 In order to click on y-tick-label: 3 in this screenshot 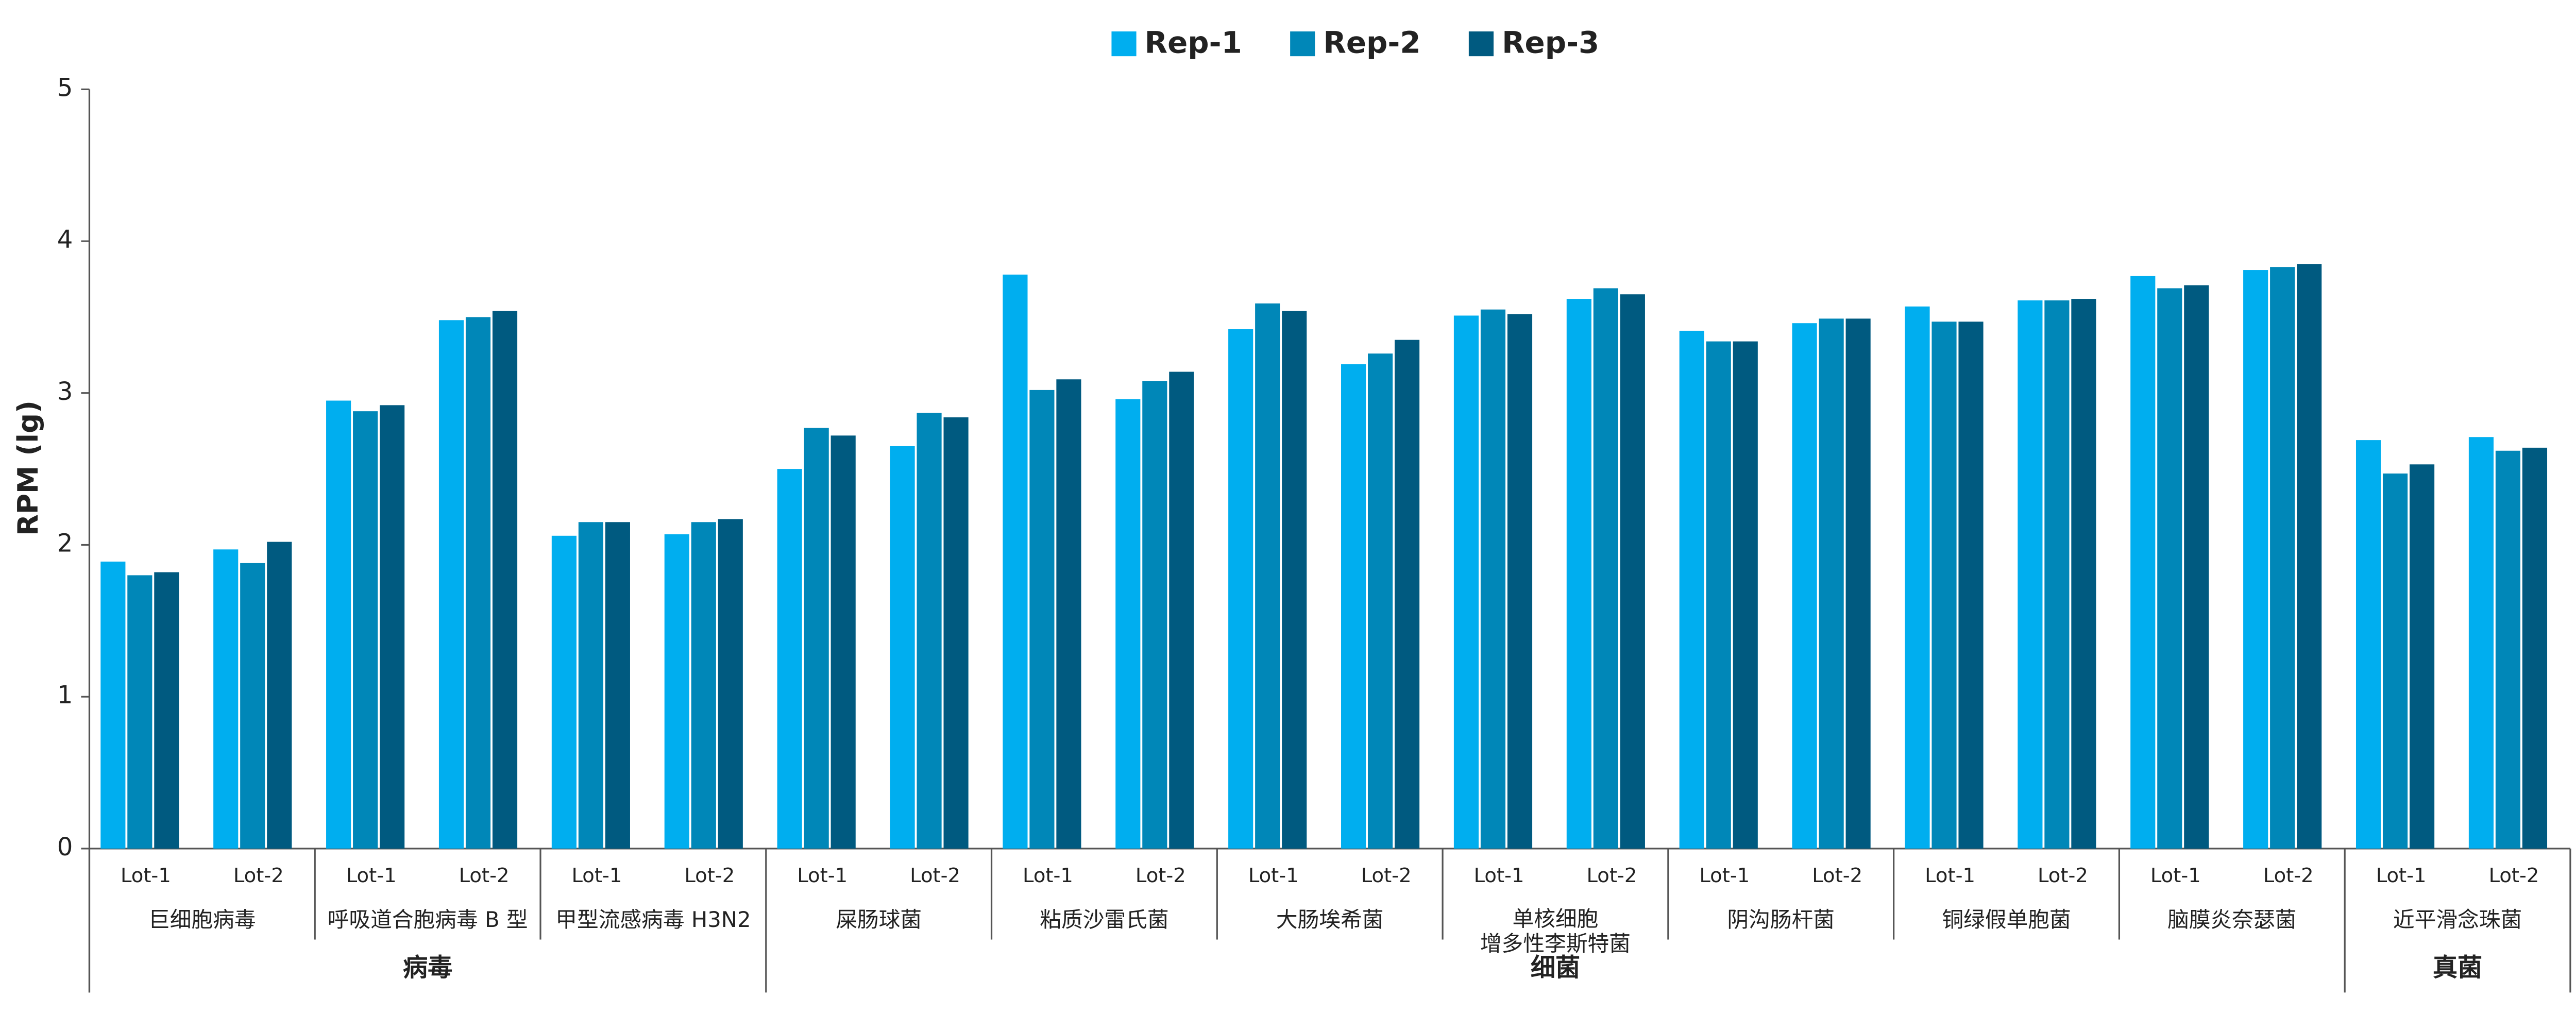, I will do `click(65, 391)`.